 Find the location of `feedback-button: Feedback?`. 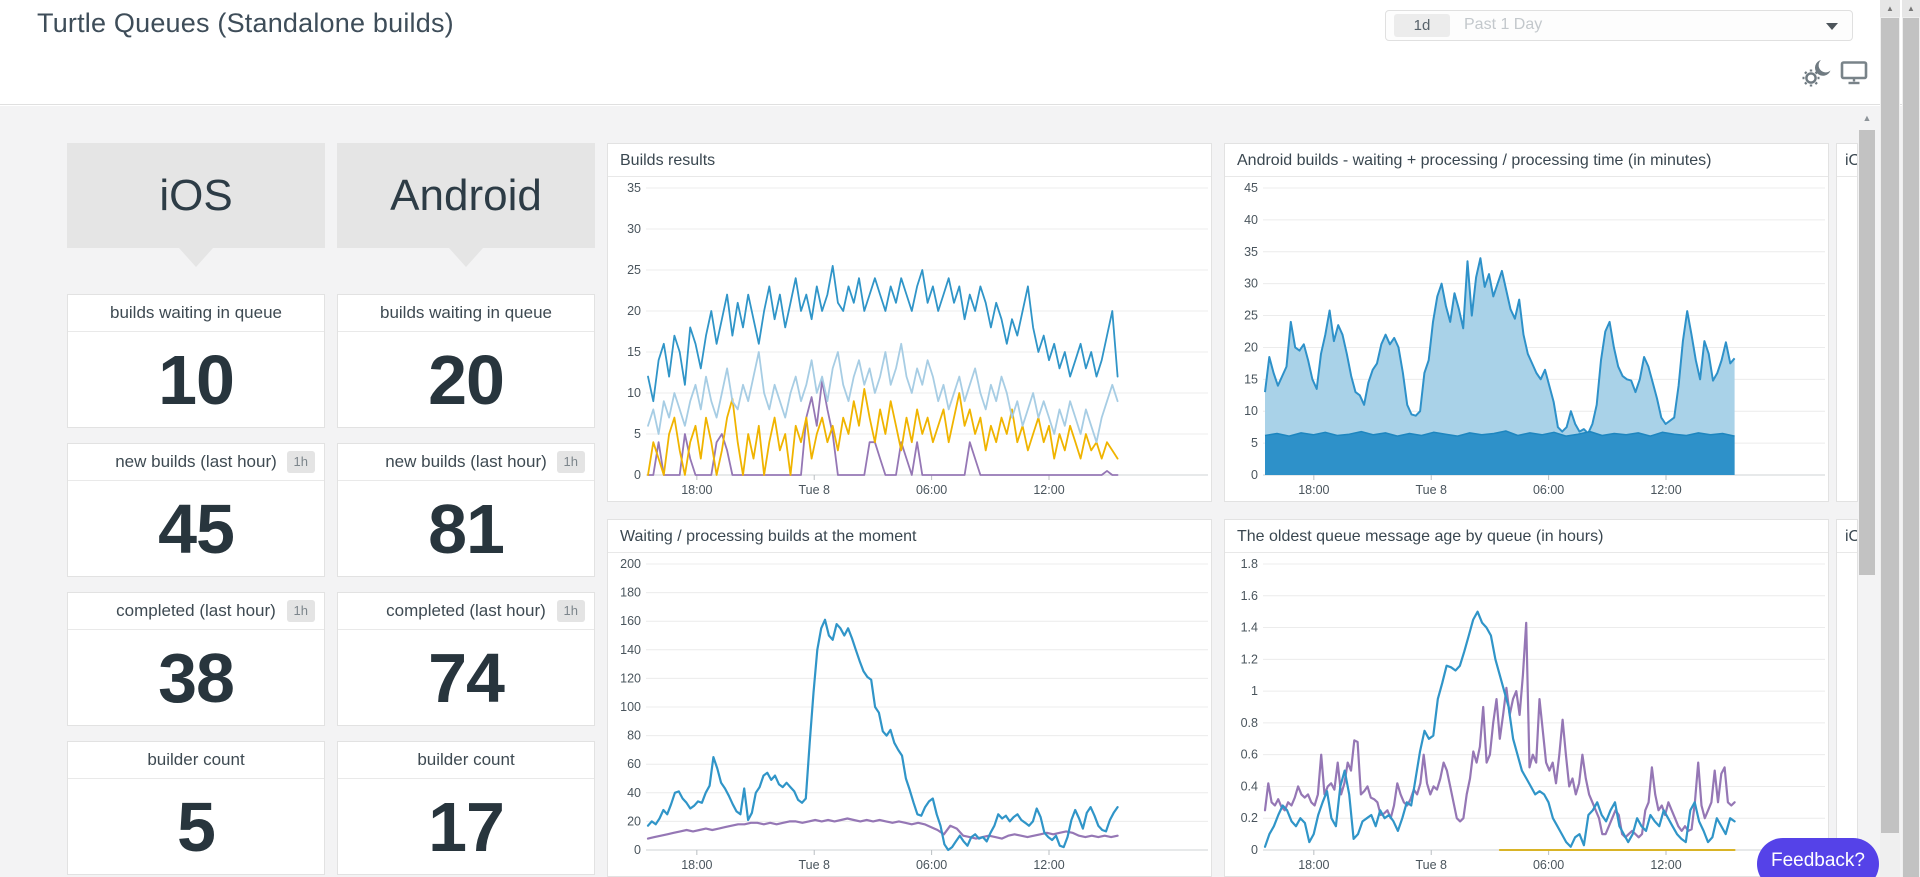

feedback-button: Feedback? is located at coordinates (1818, 857).